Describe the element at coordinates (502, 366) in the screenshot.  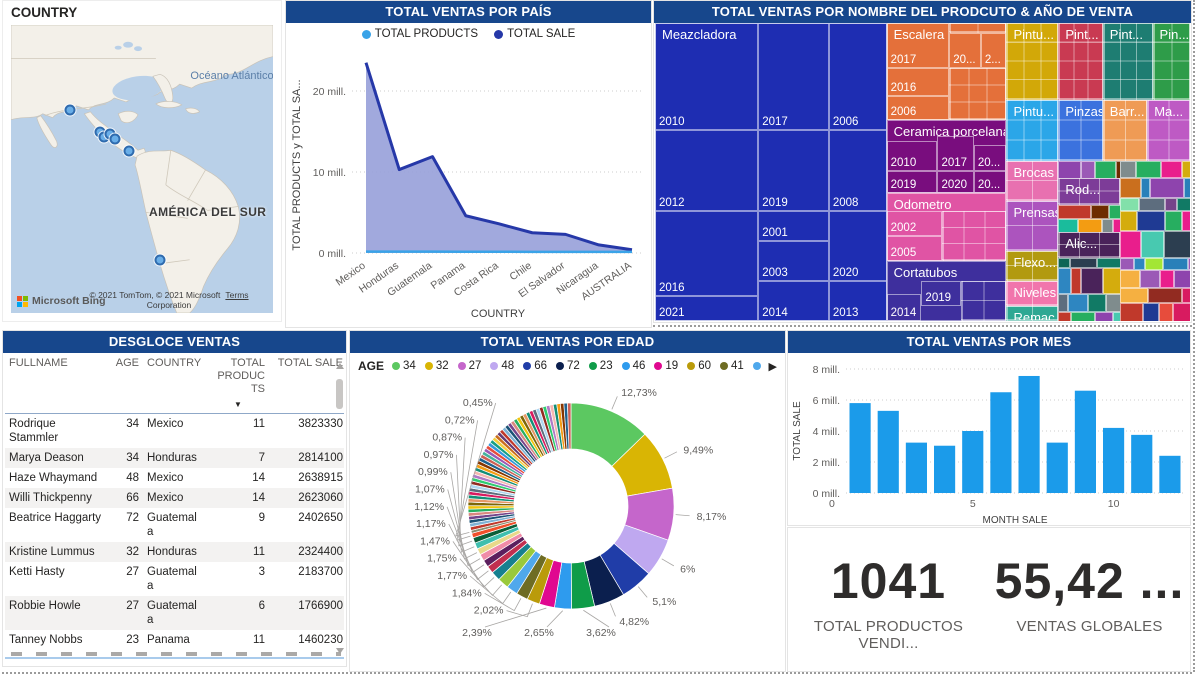
I see `legend-item: 48` at that location.